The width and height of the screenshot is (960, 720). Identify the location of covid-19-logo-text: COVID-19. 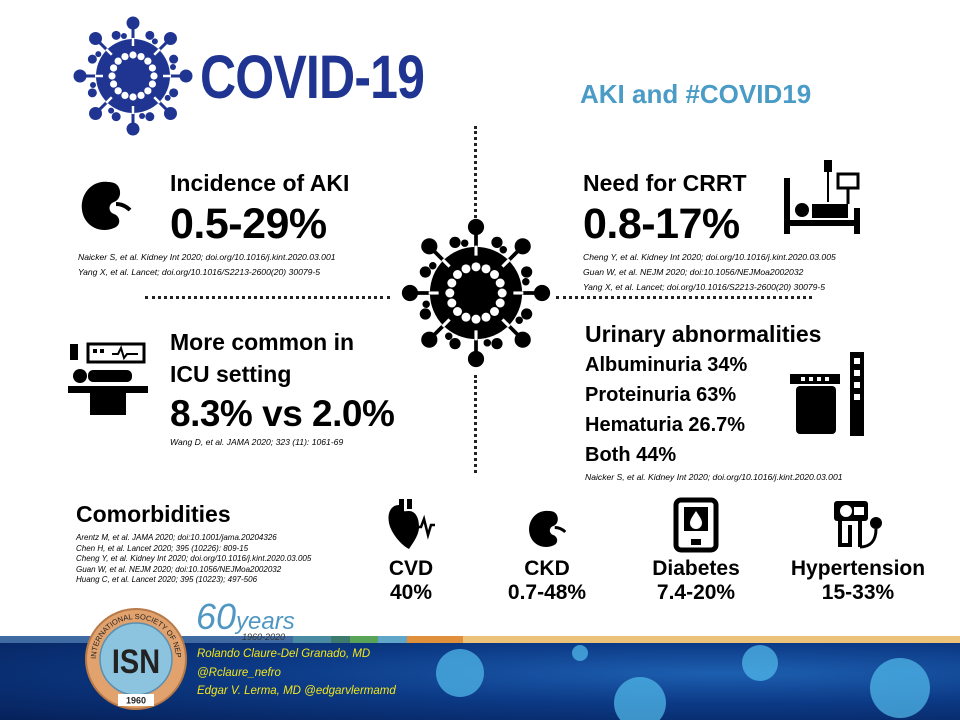
(312, 77).